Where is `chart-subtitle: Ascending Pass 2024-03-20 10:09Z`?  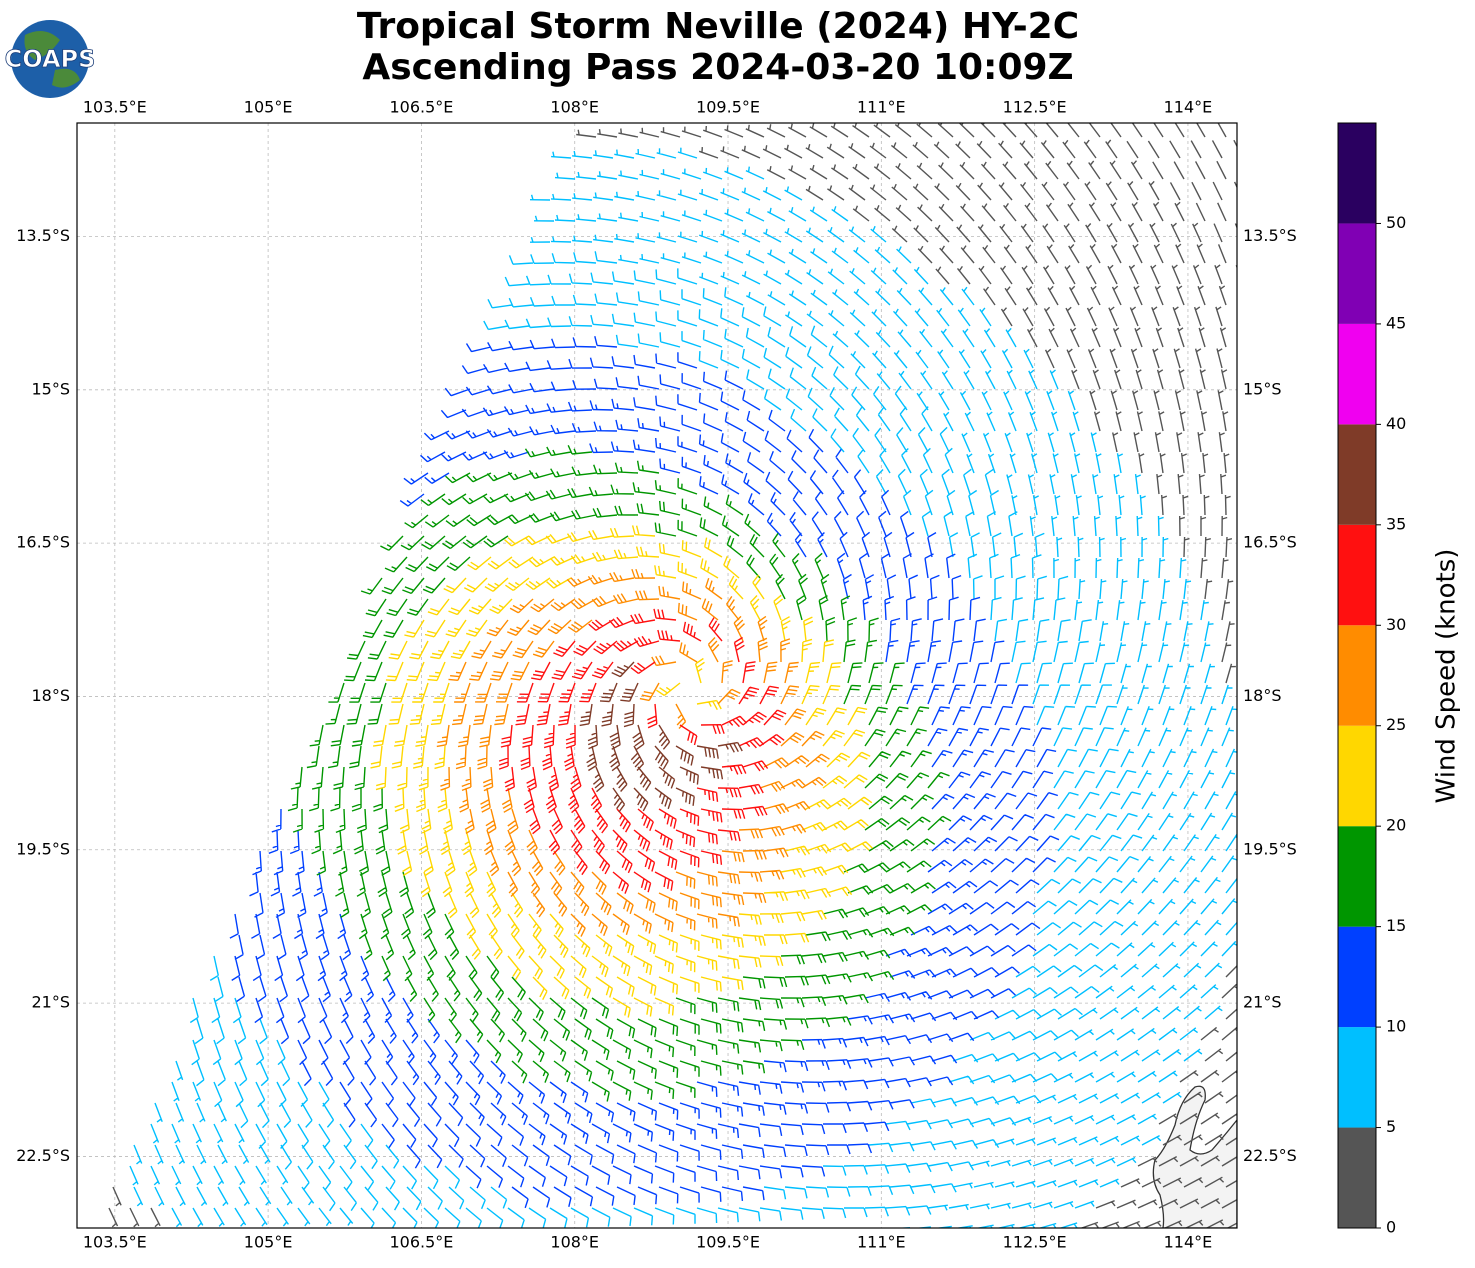
chart-subtitle: Ascending Pass 2024-03-20 10:09Z is located at coordinates (717, 67).